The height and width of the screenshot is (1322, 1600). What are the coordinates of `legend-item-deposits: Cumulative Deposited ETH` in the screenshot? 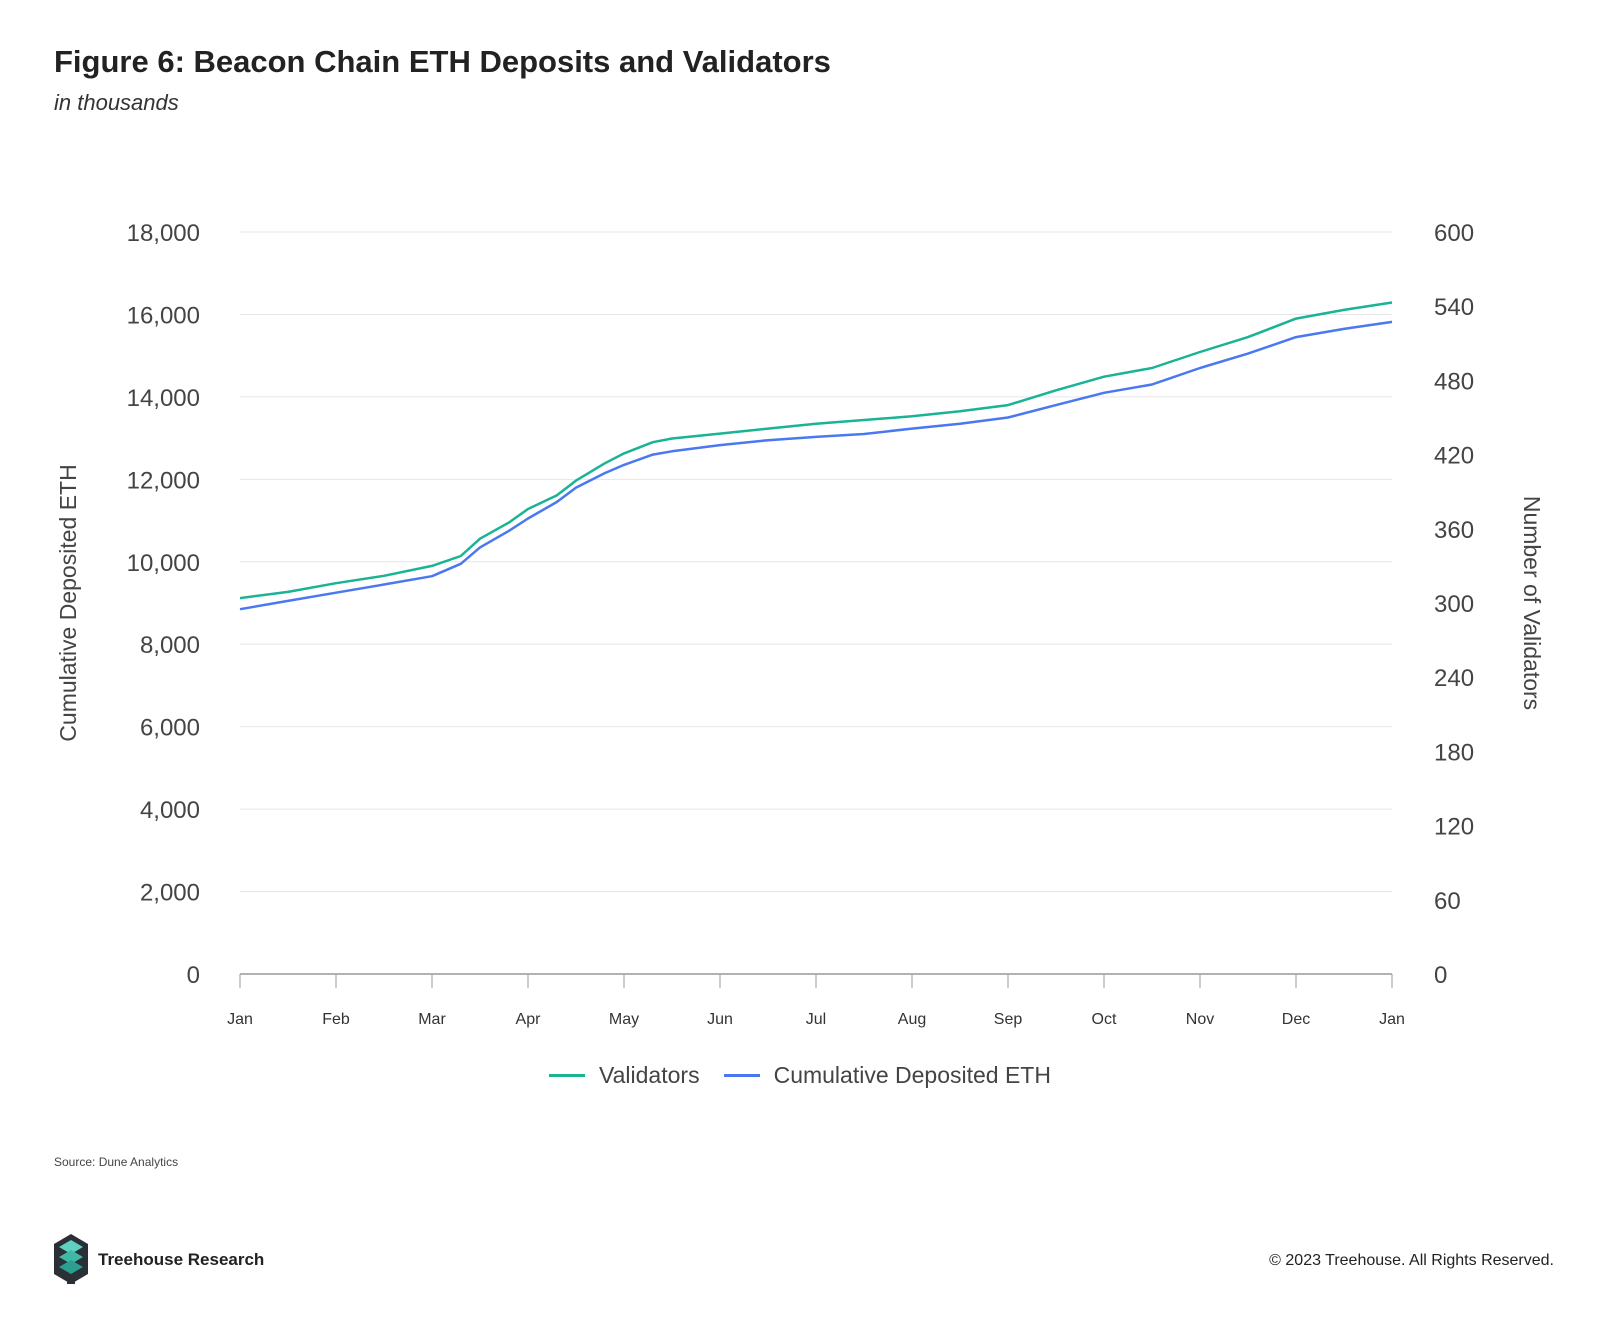 It's located at (887, 1075).